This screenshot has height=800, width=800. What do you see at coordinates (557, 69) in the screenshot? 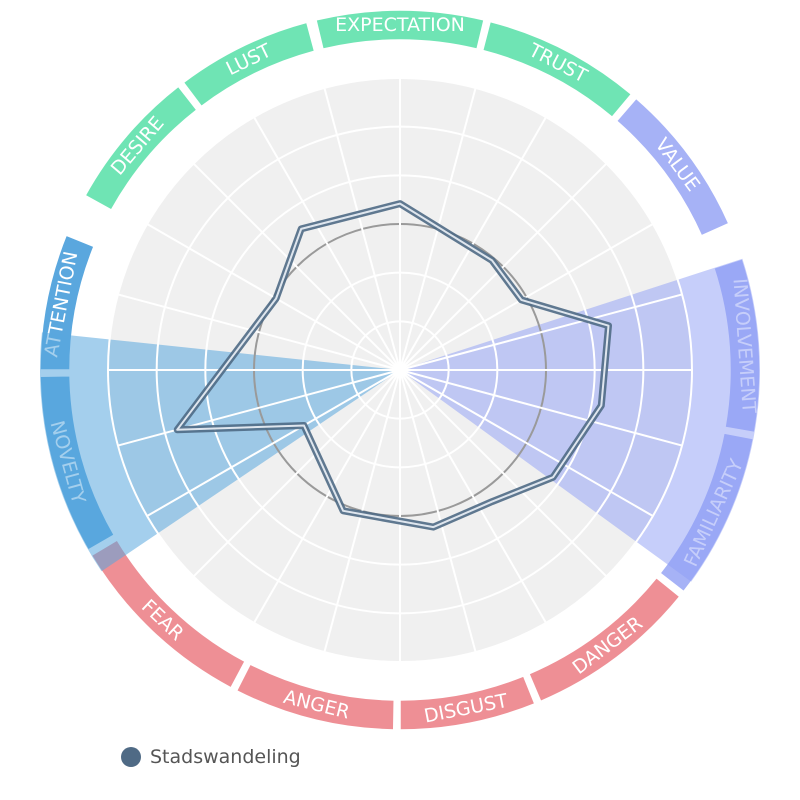
I see `segment-trust` at bounding box center [557, 69].